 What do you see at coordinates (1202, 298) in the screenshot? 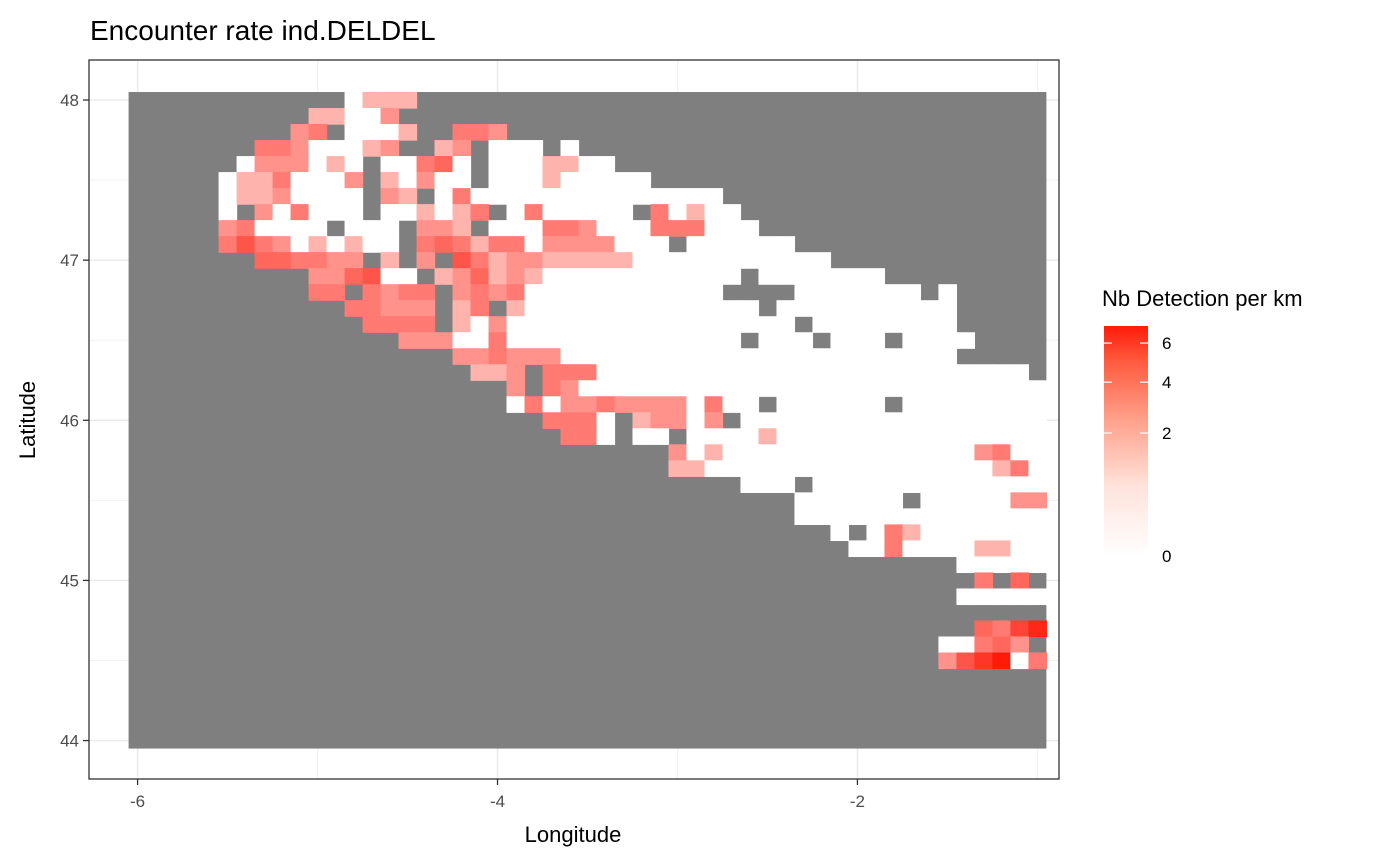
I see `legend-title: Nb Detection per km` at bounding box center [1202, 298].